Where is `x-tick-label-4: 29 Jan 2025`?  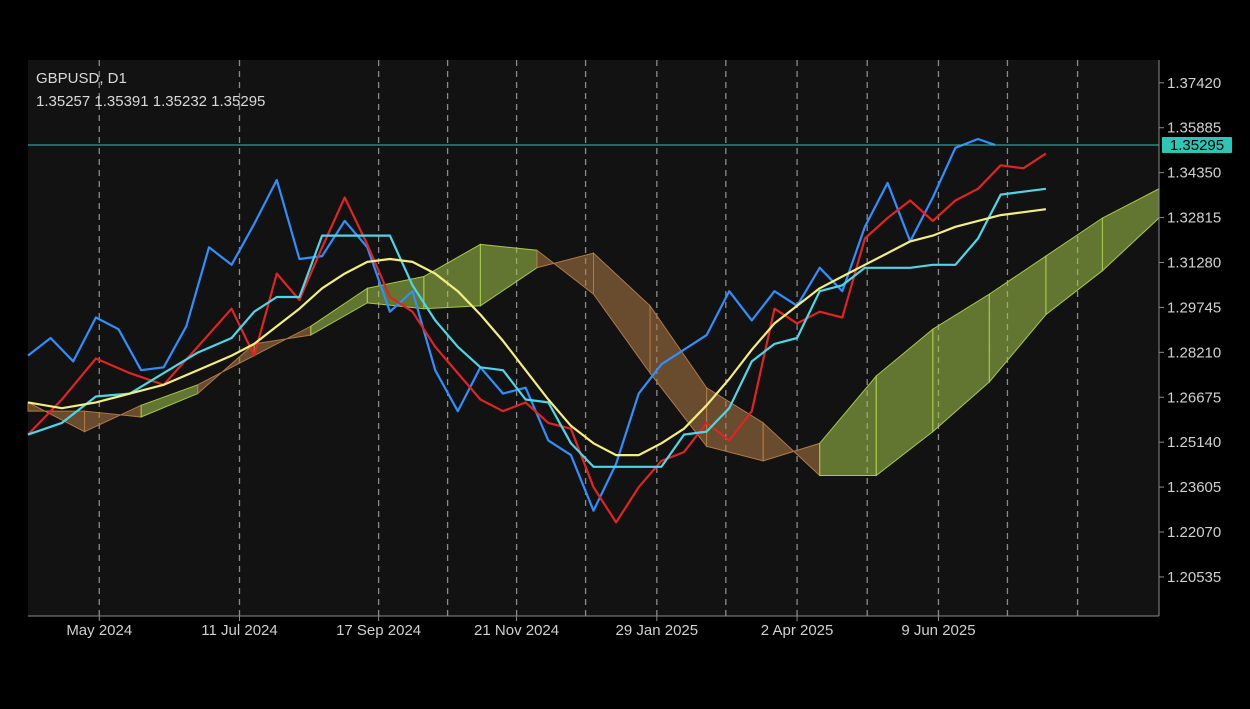
x-tick-label-4: 29 Jan 2025 is located at coordinates (657, 630).